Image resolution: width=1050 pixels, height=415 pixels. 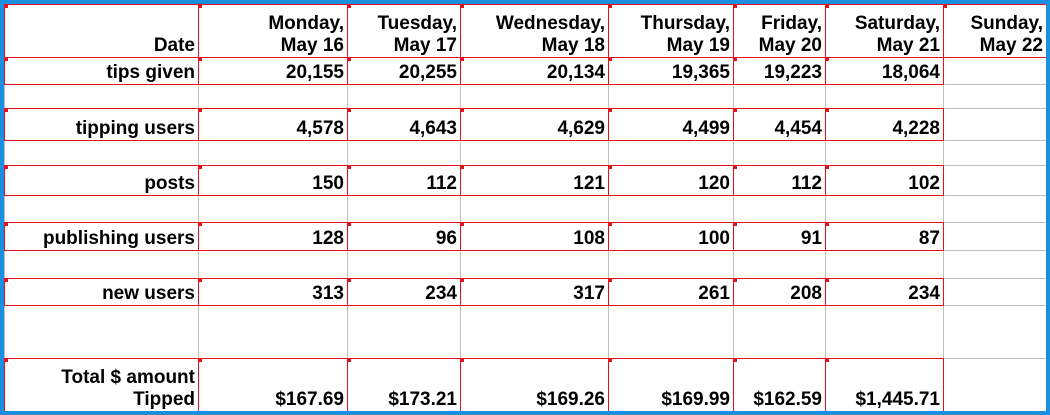 What do you see at coordinates (273, 292) in the screenshot?
I see `data-cell: 313` at bounding box center [273, 292].